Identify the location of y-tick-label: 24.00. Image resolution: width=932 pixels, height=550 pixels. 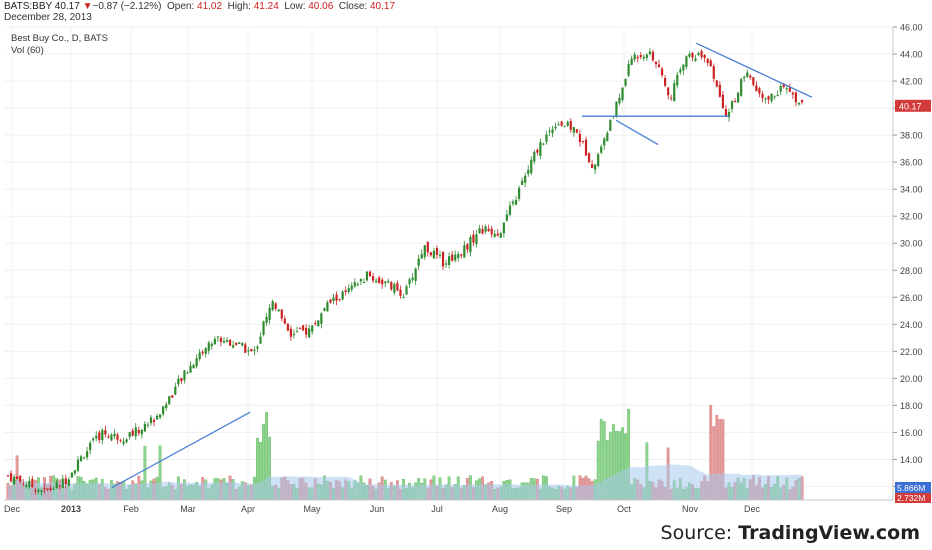
(911, 325).